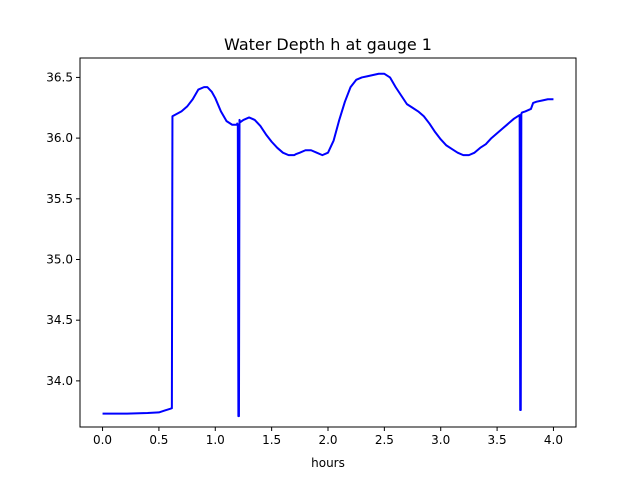  I want to click on x-tick-label: 0.0, so click(102, 440).